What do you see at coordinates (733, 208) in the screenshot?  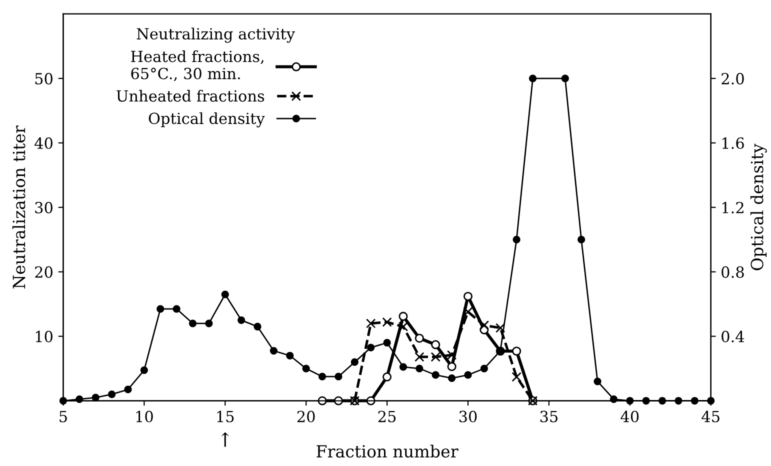 I see `y2-tick-label: 1.2` at bounding box center [733, 208].